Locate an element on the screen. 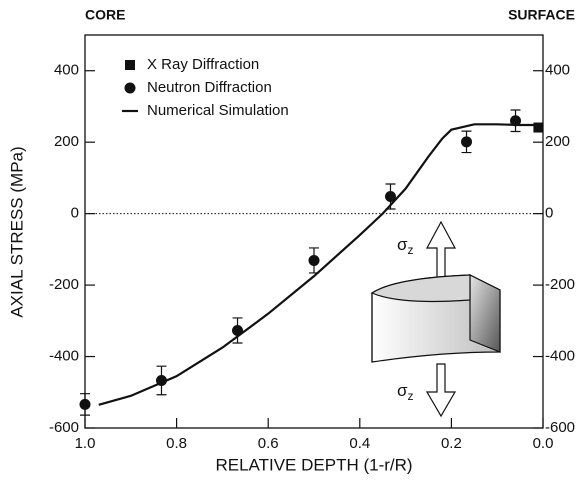  legend-label: X Ray Diffraction is located at coordinates (203, 64).